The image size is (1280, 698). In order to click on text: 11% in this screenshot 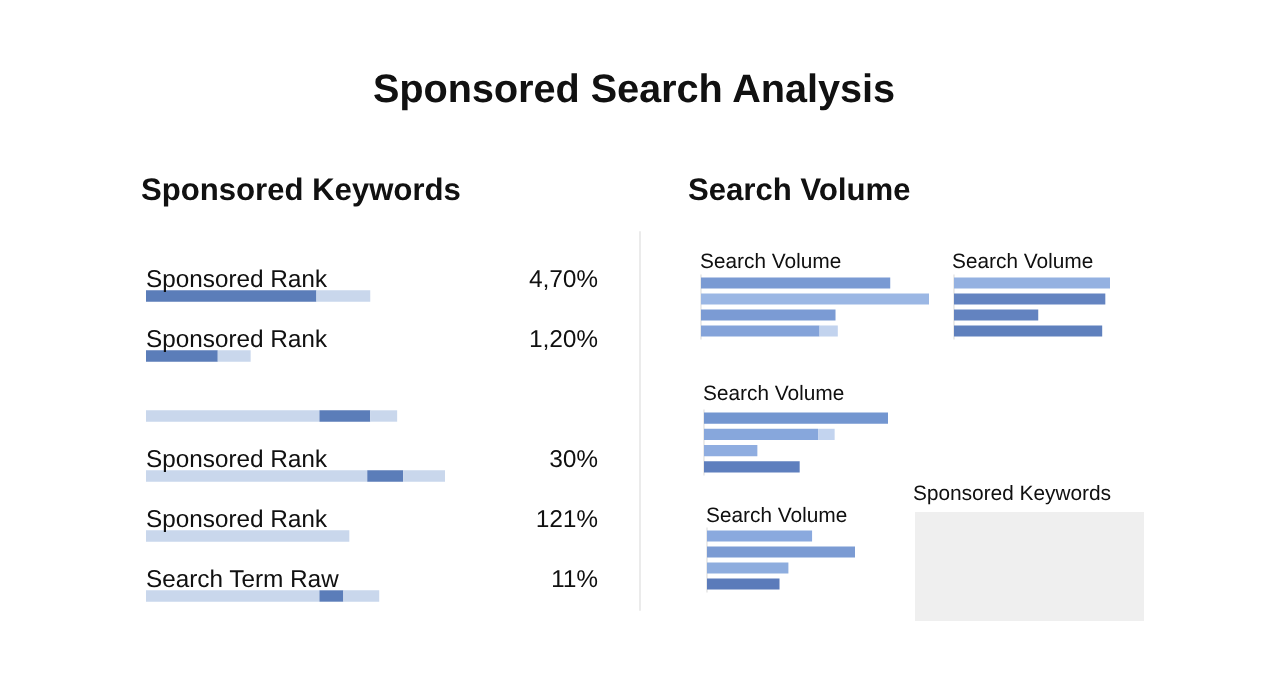, I will do `click(575, 579)`.